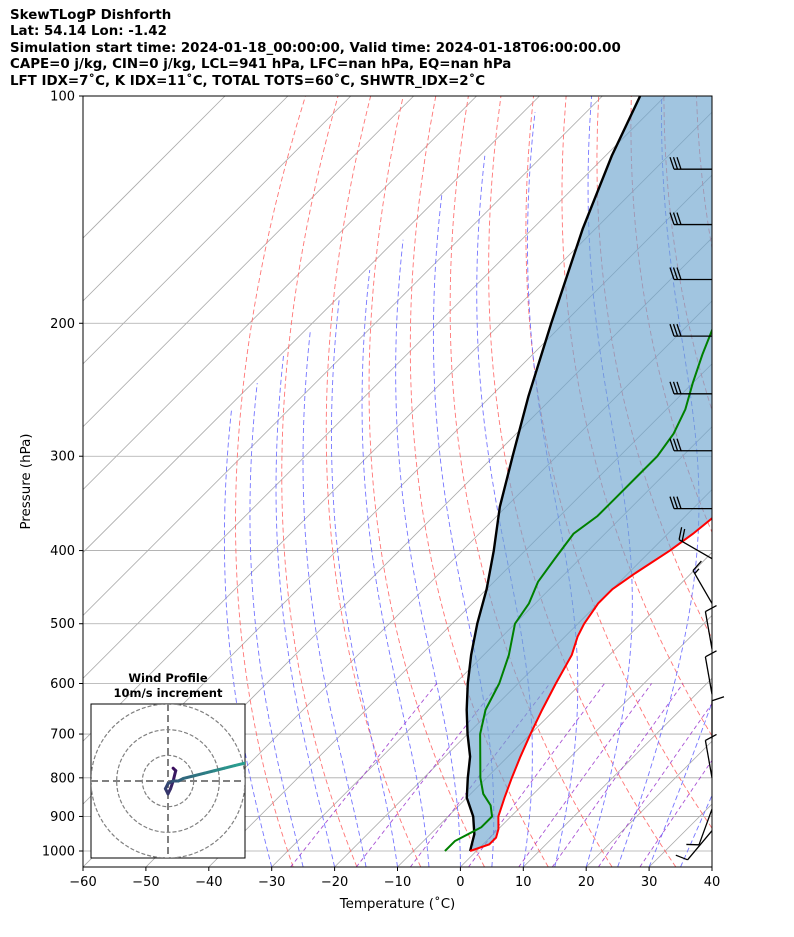 The image size is (794, 937). What do you see at coordinates (145, 882) in the screenshot?
I see `x-tick-label: −50` at bounding box center [145, 882].